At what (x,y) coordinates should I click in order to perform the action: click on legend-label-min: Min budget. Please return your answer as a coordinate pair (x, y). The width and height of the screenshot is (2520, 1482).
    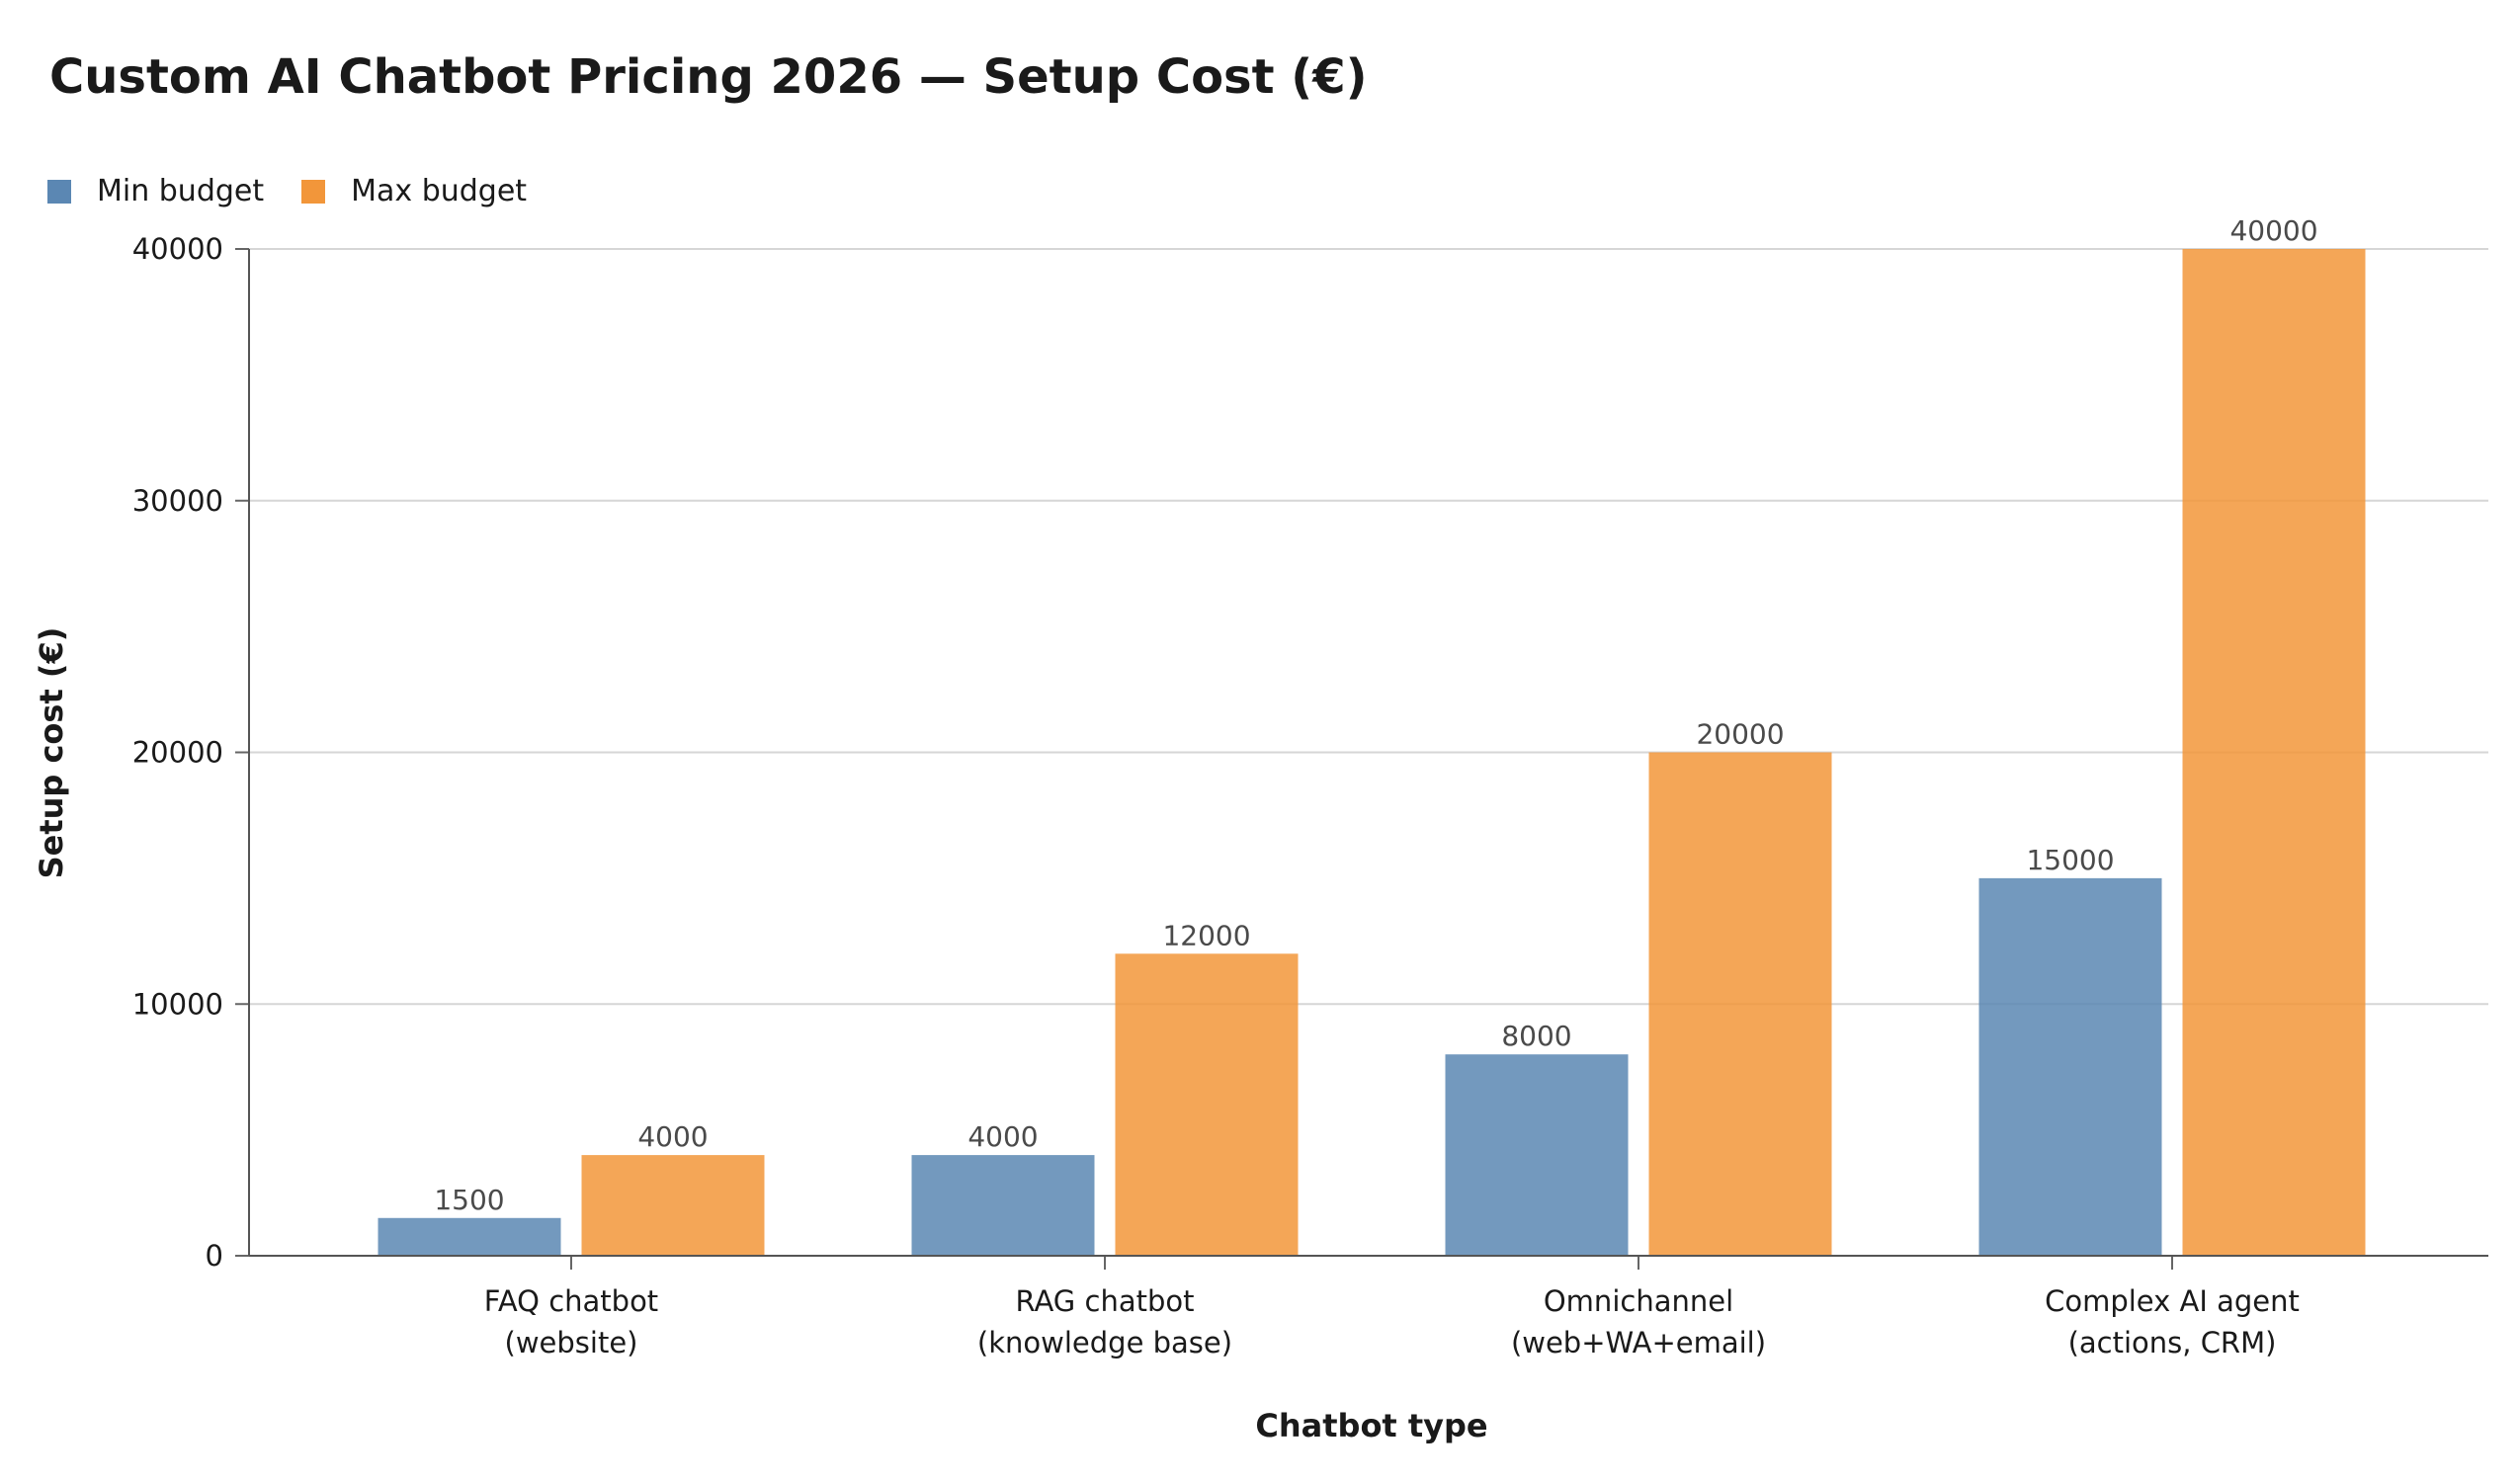
    Looking at the image, I should click on (181, 191).